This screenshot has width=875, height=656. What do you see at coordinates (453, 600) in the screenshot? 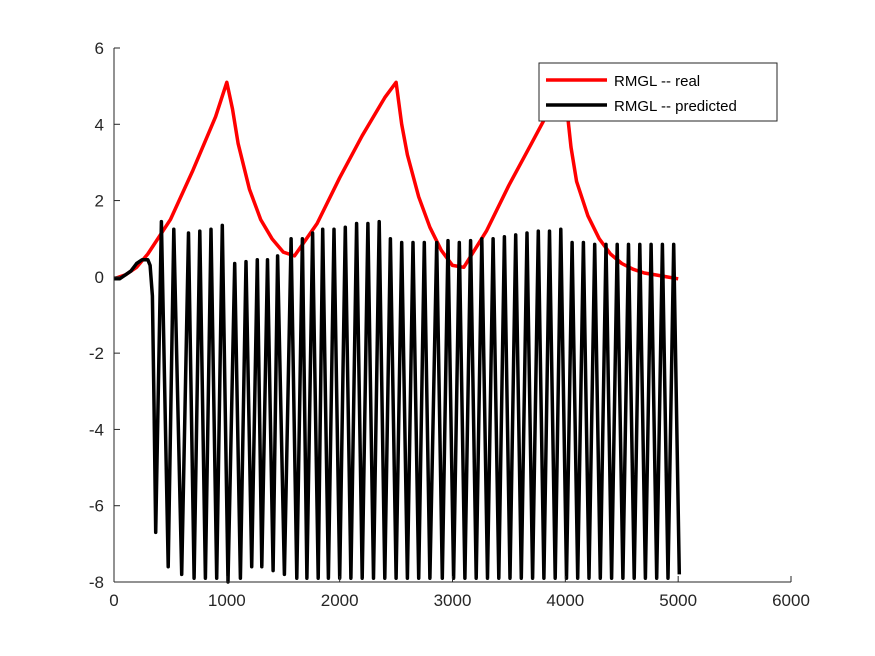
I see `x-tick-label: 3000` at bounding box center [453, 600].